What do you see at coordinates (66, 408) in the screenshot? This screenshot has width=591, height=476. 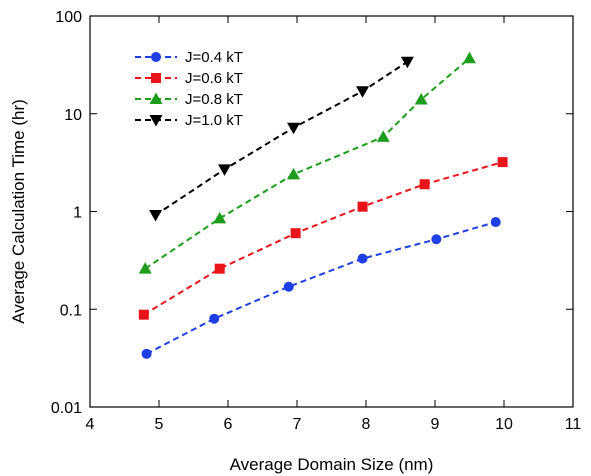 I see `y-tick-label: 0.01` at bounding box center [66, 408].